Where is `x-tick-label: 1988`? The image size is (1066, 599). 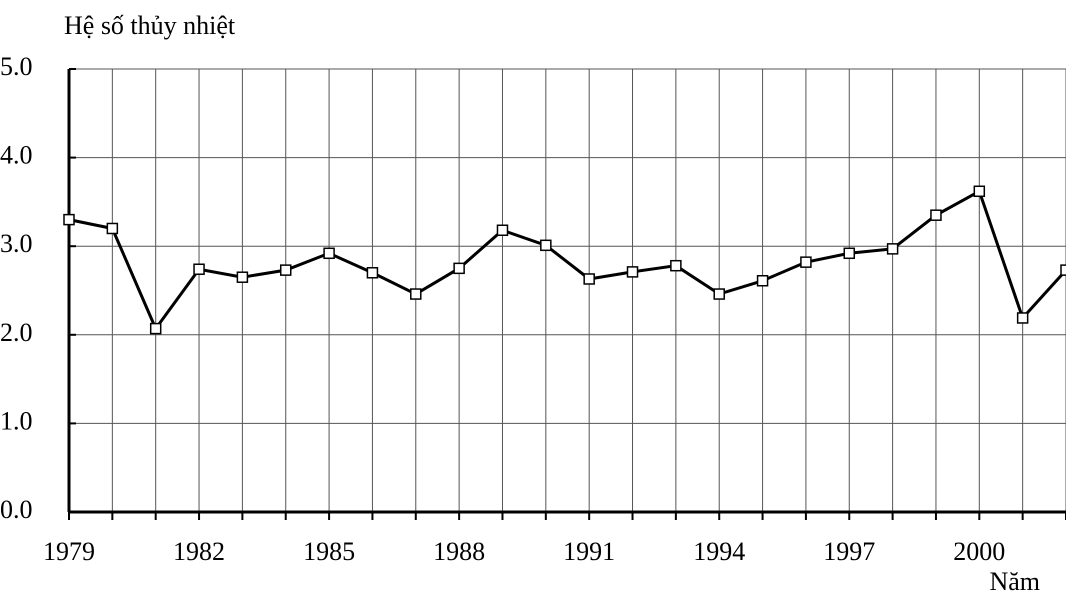
x-tick-label: 1988 is located at coordinates (459, 551).